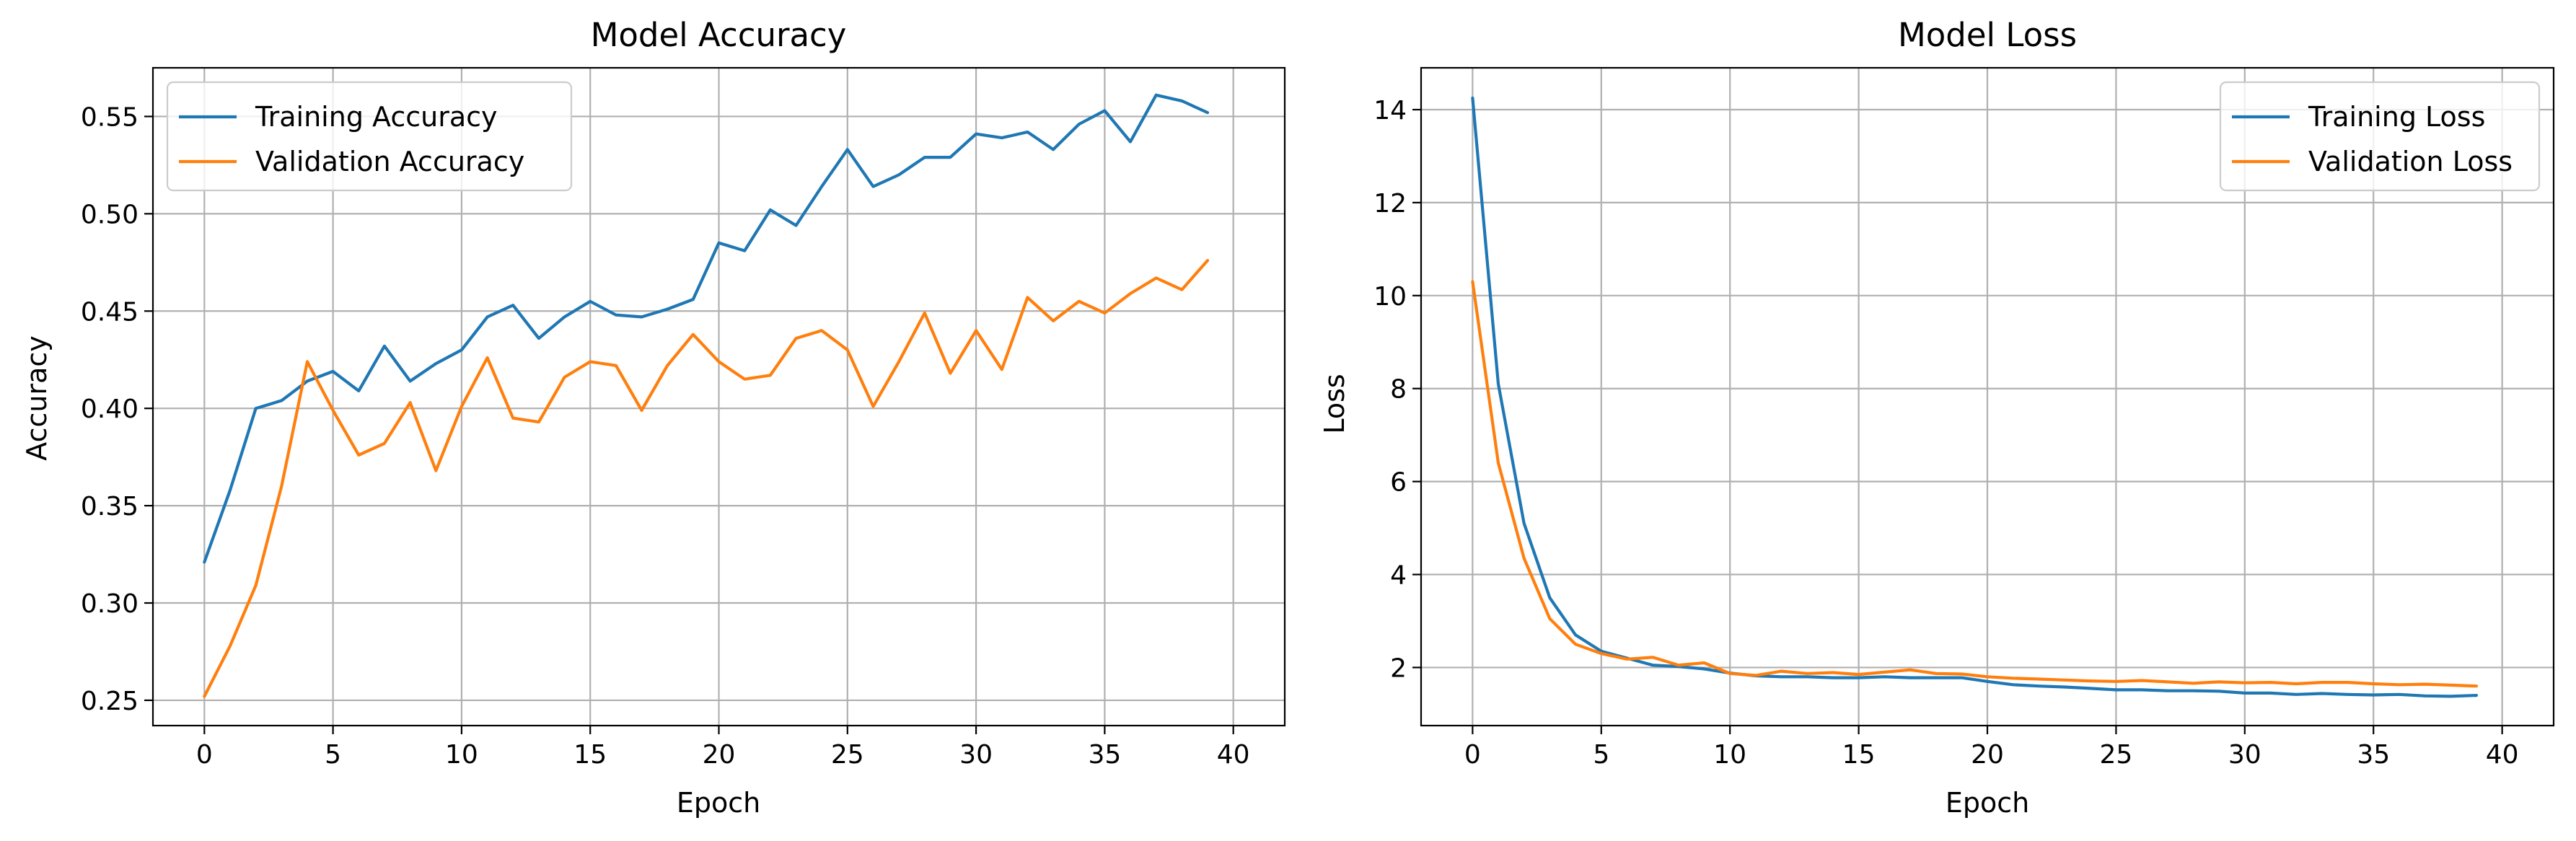 This screenshot has width=2576, height=841. What do you see at coordinates (1987, 803) in the screenshot?
I see `loss-x-axis-label: Epoch` at bounding box center [1987, 803].